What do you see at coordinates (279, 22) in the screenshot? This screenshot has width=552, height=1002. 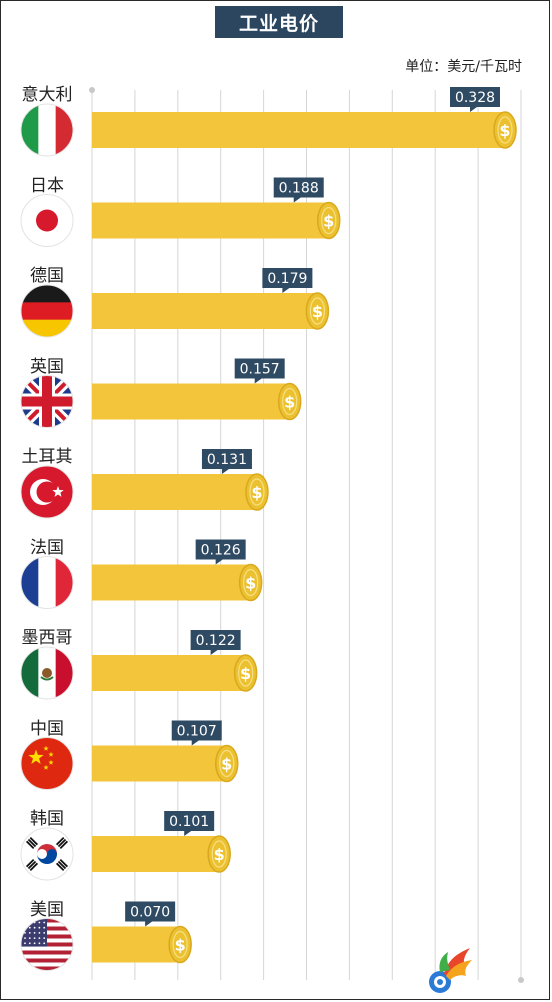 I see `chart-title: 工业电价` at bounding box center [279, 22].